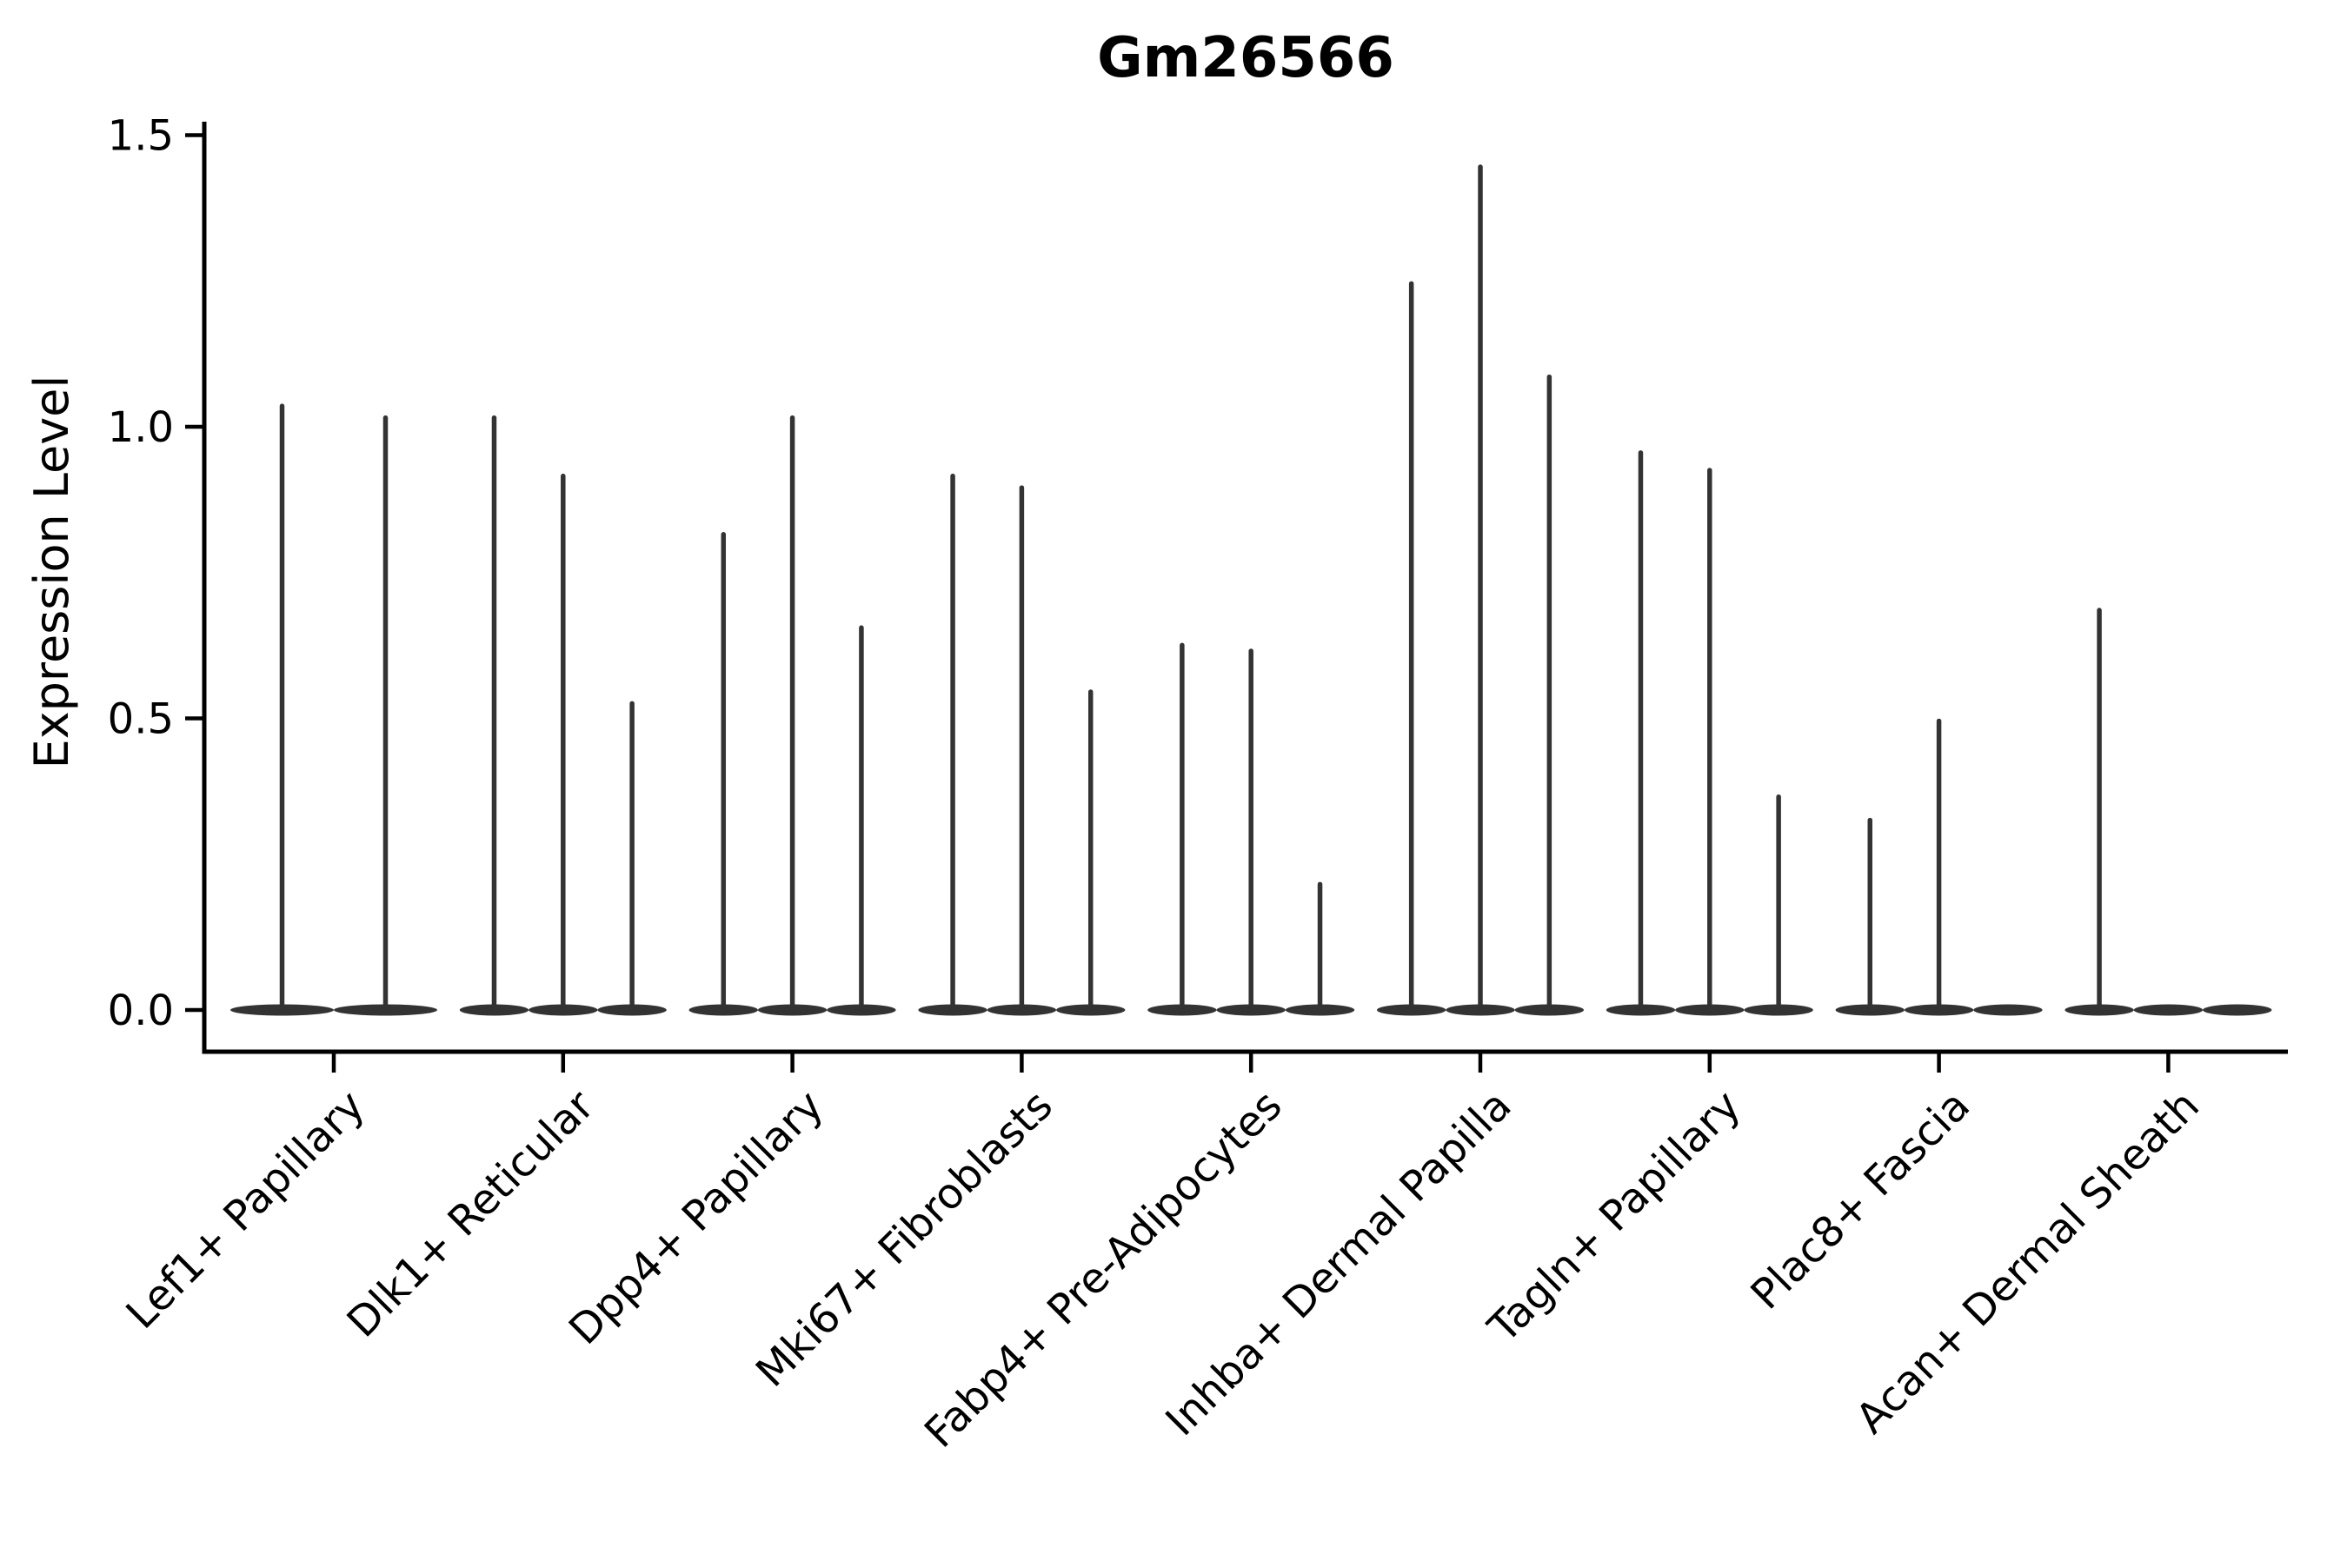  I want to click on x-tick-label: Tagln+ Papillary, so click(1614, 1216).